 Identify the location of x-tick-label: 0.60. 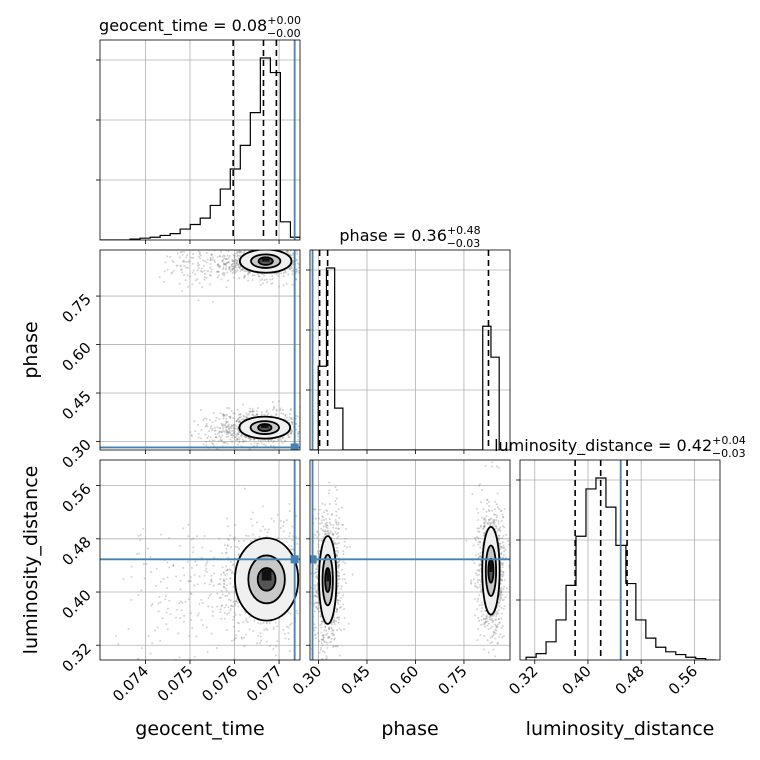
(404, 680).